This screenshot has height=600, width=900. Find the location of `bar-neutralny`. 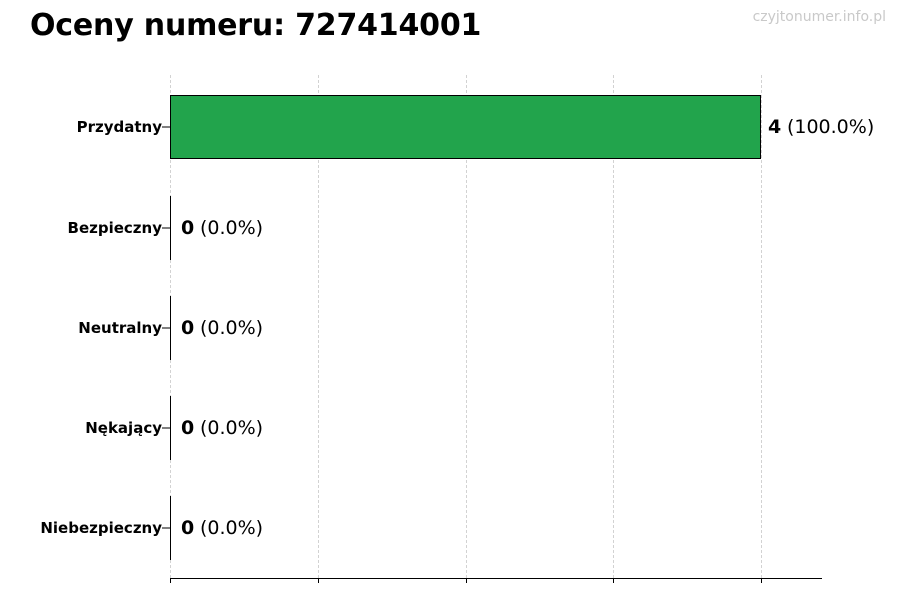

bar-neutralny is located at coordinates (170, 328).